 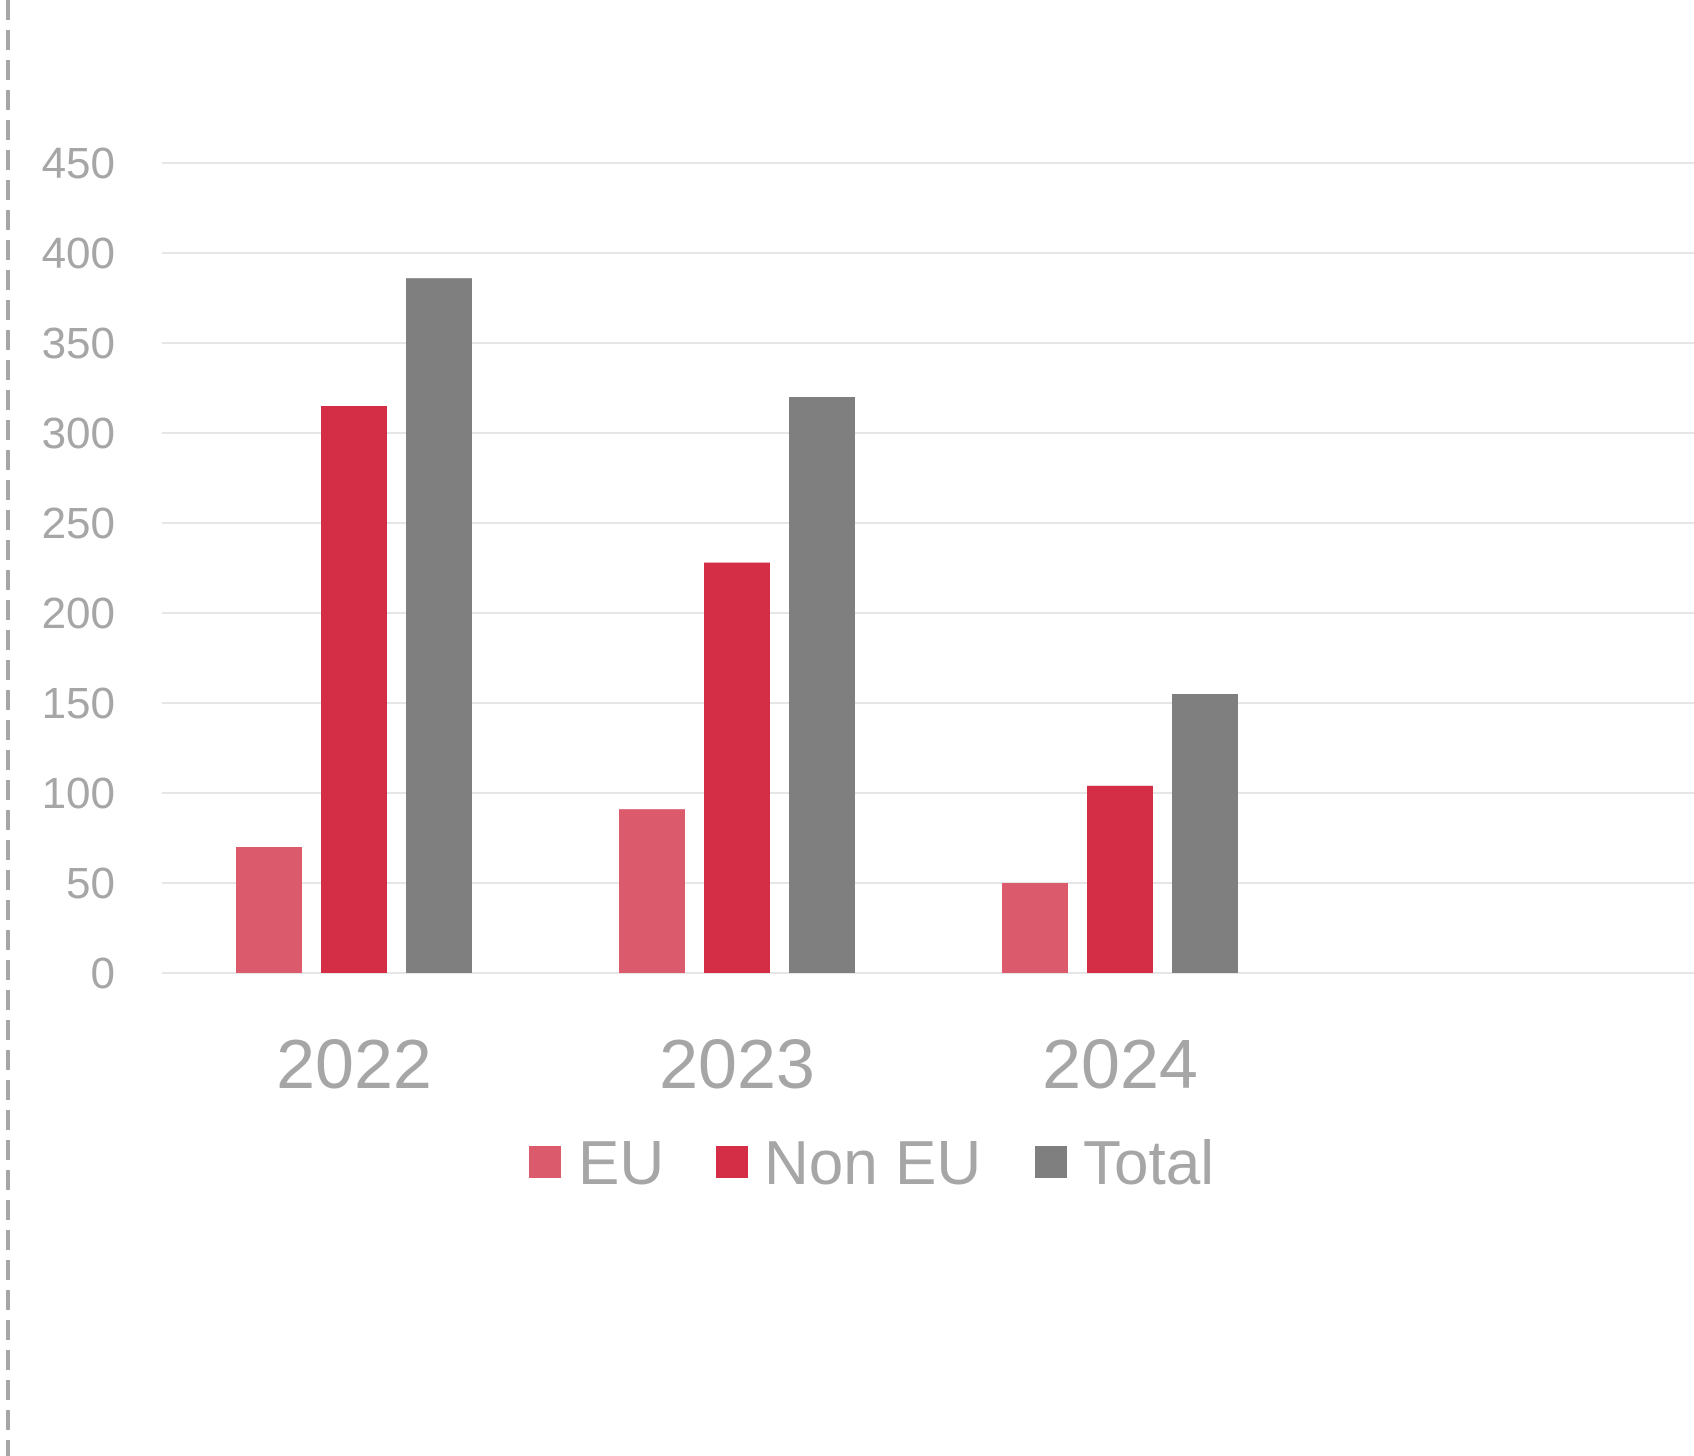 What do you see at coordinates (78, 523) in the screenshot?
I see `y-tick-label: 250` at bounding box center [78, 523].